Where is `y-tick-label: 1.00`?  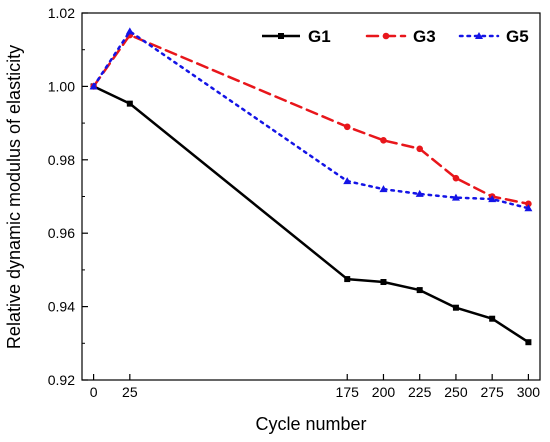
y-tick-label: 1.00 is located at coordinates (61, 86).